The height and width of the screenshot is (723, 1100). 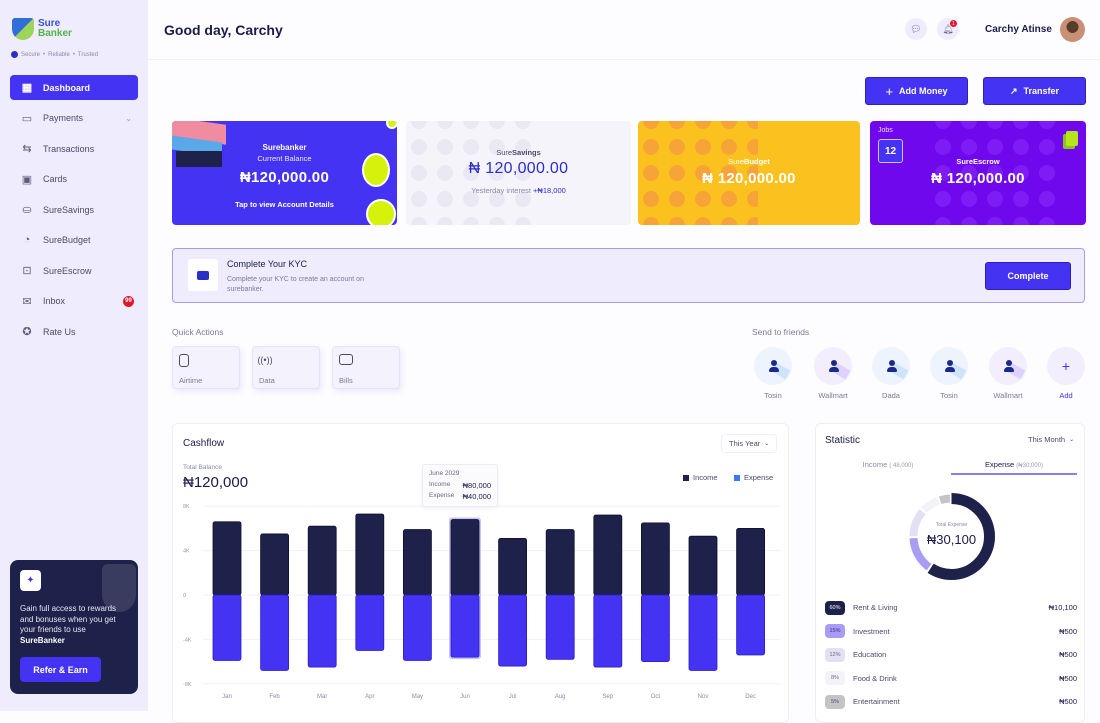 I want to click on donut-segment, so click(x=951, y=536).